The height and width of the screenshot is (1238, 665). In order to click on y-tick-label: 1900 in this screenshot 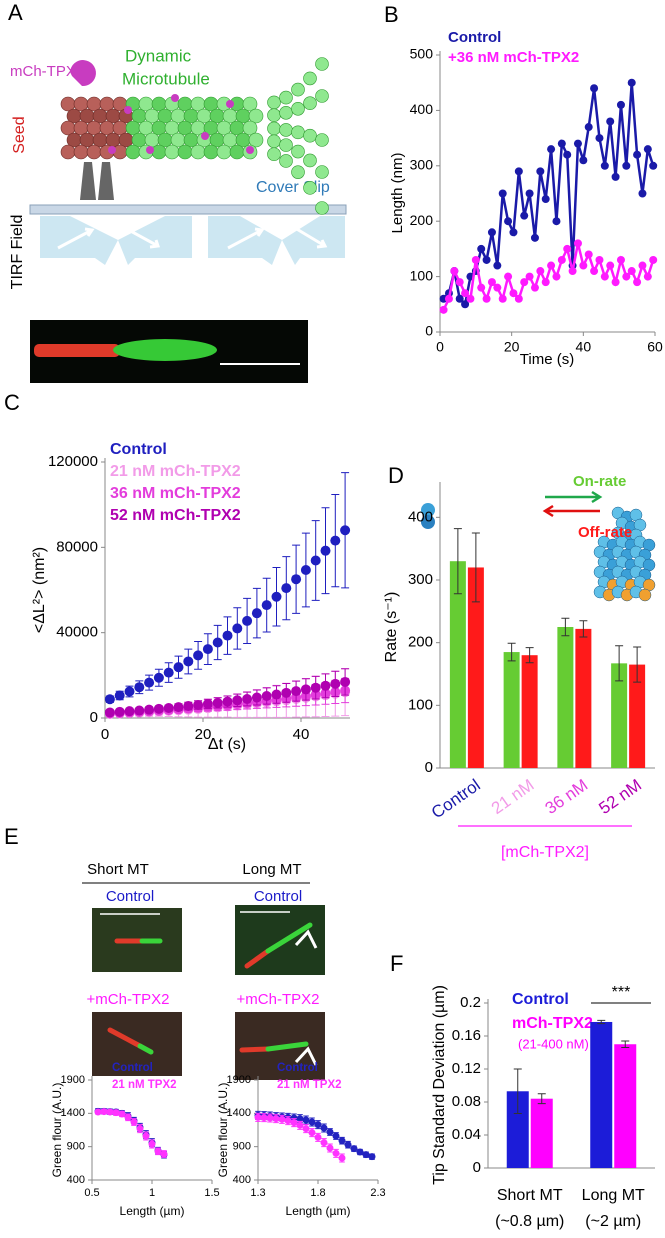, I will do `click(239, 1080)`.